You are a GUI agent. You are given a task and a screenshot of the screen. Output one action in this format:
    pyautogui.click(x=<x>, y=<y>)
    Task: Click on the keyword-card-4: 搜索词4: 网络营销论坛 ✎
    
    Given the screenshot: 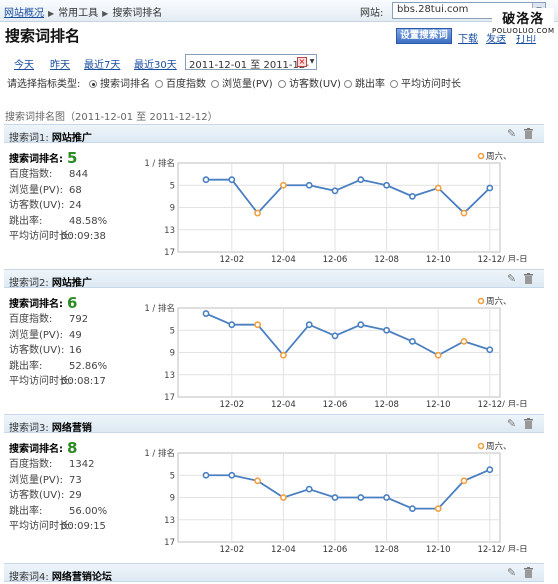 What is the action you would take?
    pyautogui.click(x=274, y=573)
    